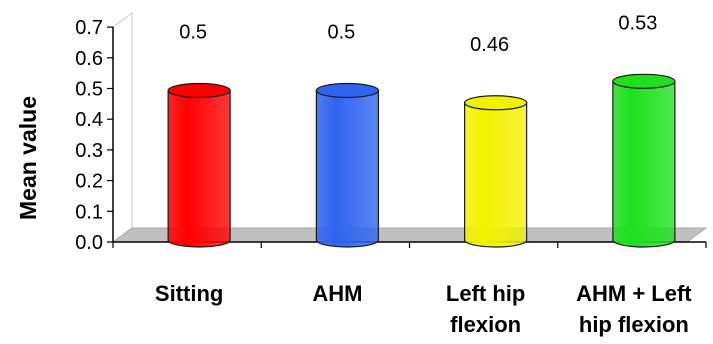 The width and height of the screenshot is (713, 344). I want to click on y-axis-label: Mean value, so click(28, 158).